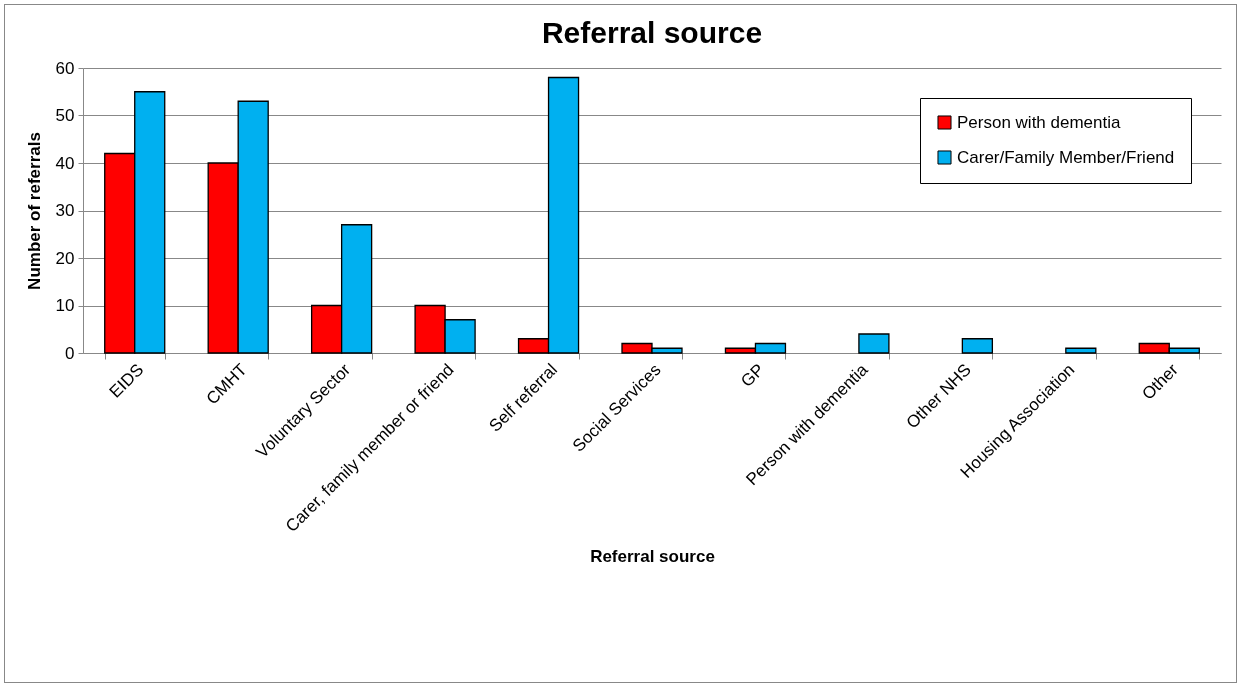 The image size is (1243, 689). I want to click on y-tick-label: 60, so click(65, 68).